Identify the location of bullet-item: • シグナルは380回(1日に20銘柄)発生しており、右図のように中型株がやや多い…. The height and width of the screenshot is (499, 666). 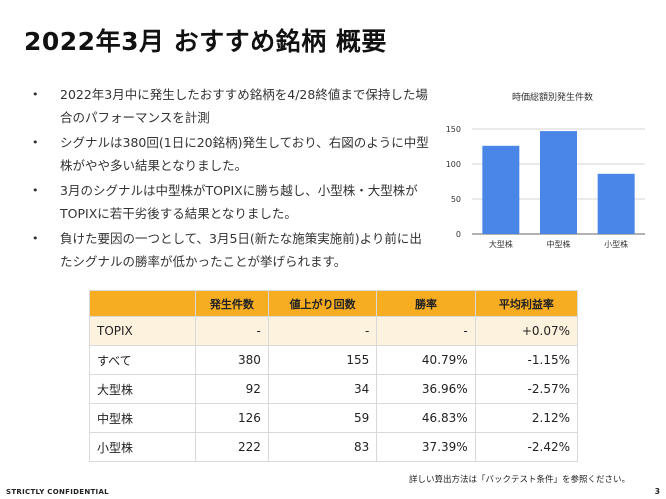
(231, 154).